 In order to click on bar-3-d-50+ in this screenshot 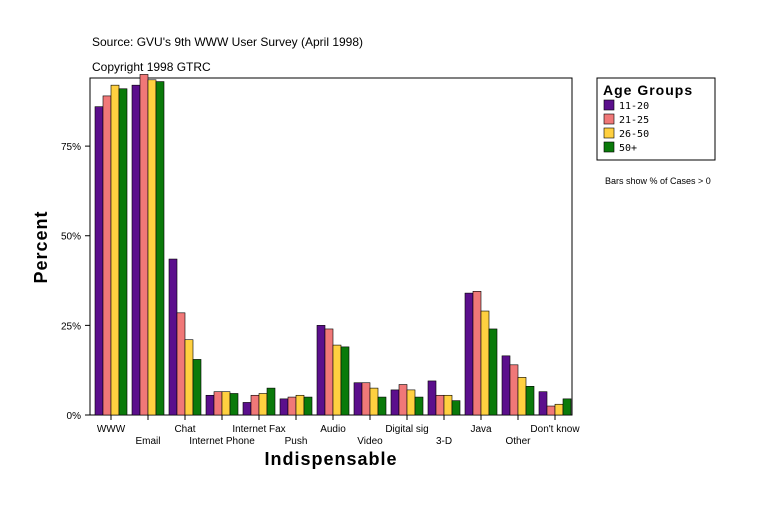, I will do `click(456, 408)`.